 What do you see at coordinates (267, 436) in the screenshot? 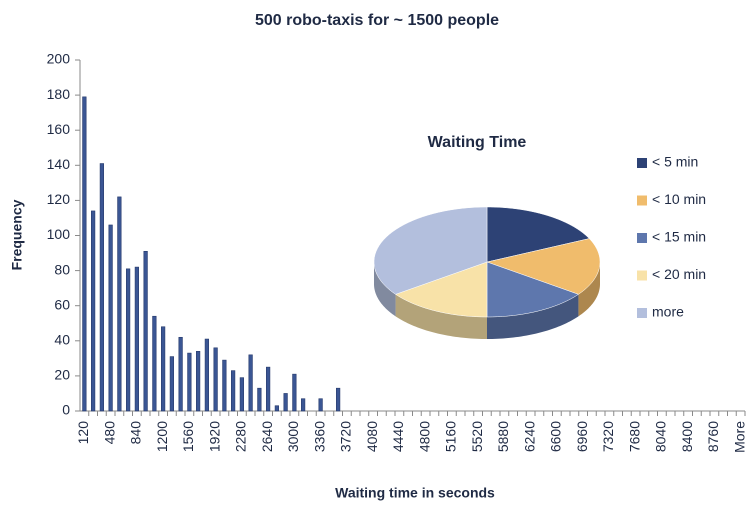
I see `x-tick-label: 2640` at bounding box center [267, 436].